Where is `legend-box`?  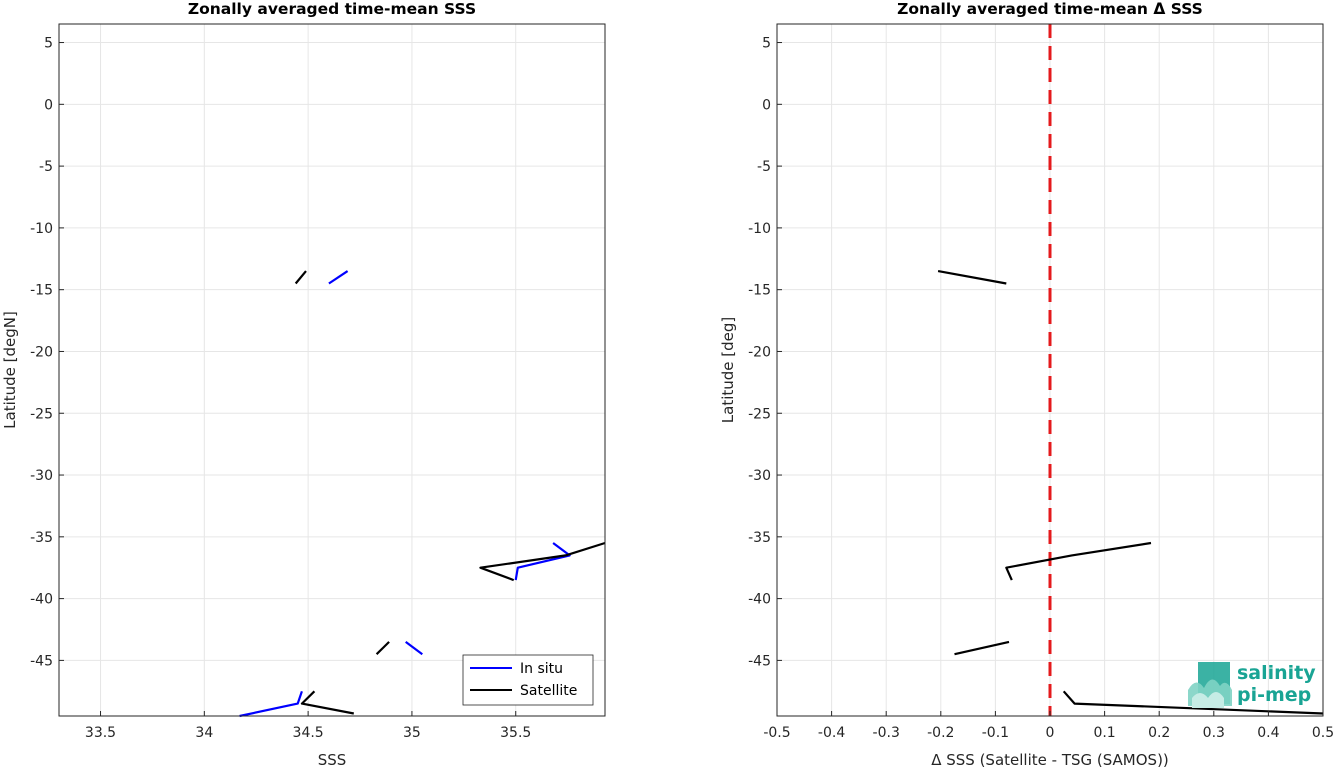 legend-box is located at coordinates (528, 680).